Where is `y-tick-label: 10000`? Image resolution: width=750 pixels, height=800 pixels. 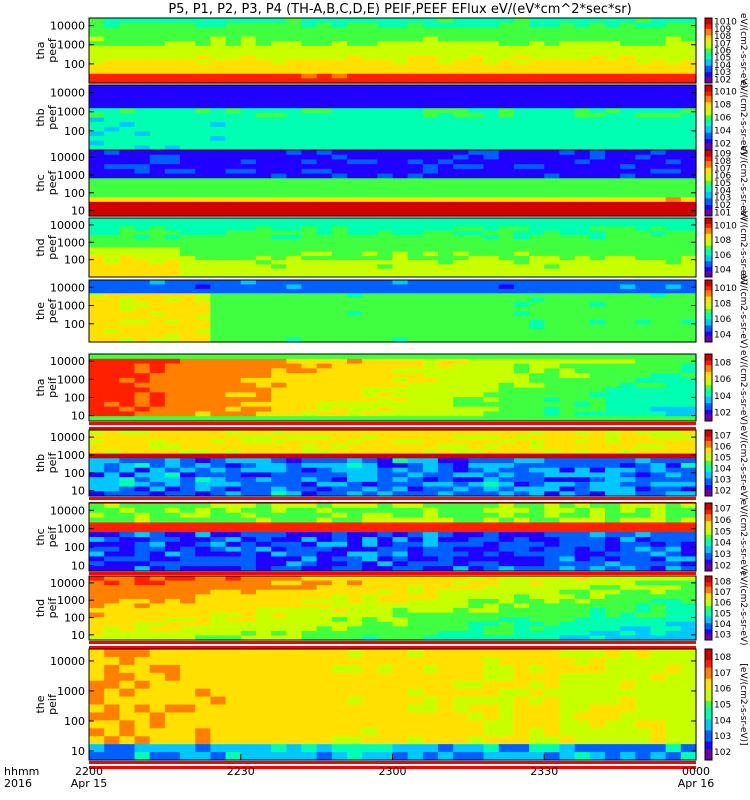 y-tick-label: 10000 is located at coordinates (67, 157).